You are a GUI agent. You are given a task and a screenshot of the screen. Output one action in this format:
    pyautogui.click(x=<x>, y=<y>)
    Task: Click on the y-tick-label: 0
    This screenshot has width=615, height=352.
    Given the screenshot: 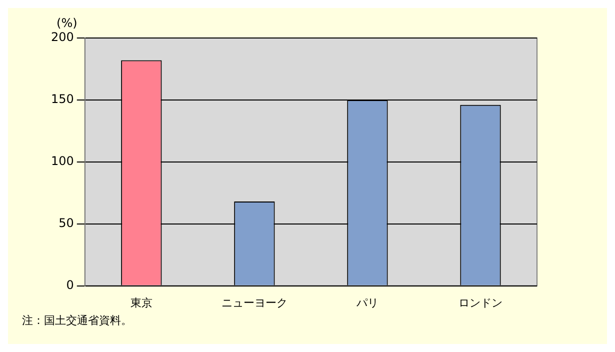 What is the action you would take?
    pyautogui.click(x=70, y=285)
    